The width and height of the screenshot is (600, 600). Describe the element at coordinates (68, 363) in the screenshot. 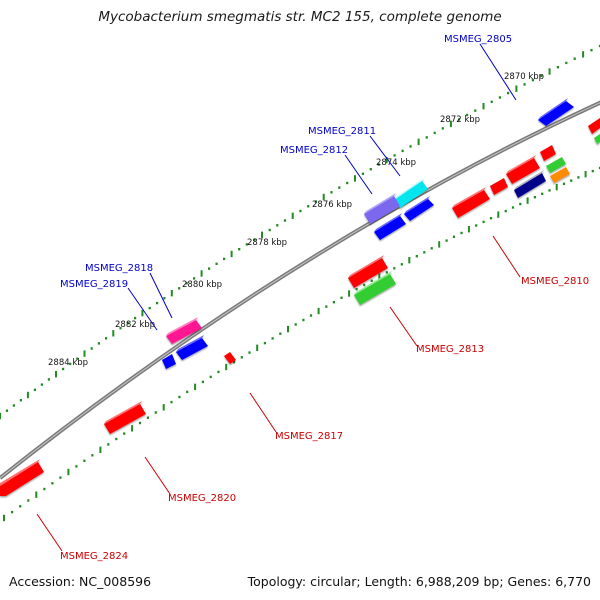

I see `tick-label-2884: 2884 kbp` at that location.